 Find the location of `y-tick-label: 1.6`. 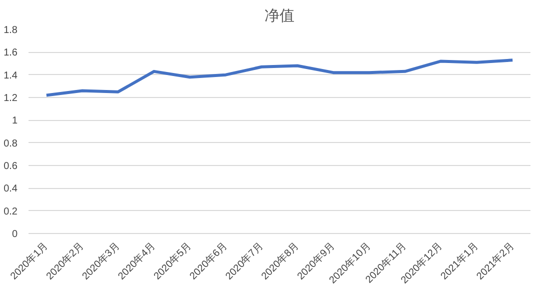

y-tick-label: 1.6 is located at coordinates (11, 53).